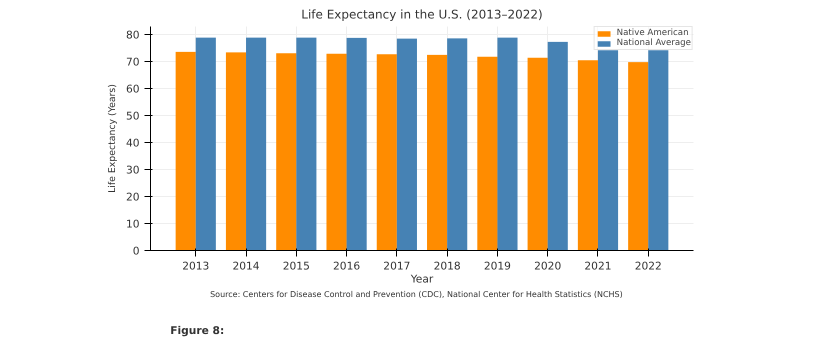 Image resolution: width=827 pixels, height=356 pixels. I want to click on y-axis-title: Life Expectancy (Years), so click(112, 138).